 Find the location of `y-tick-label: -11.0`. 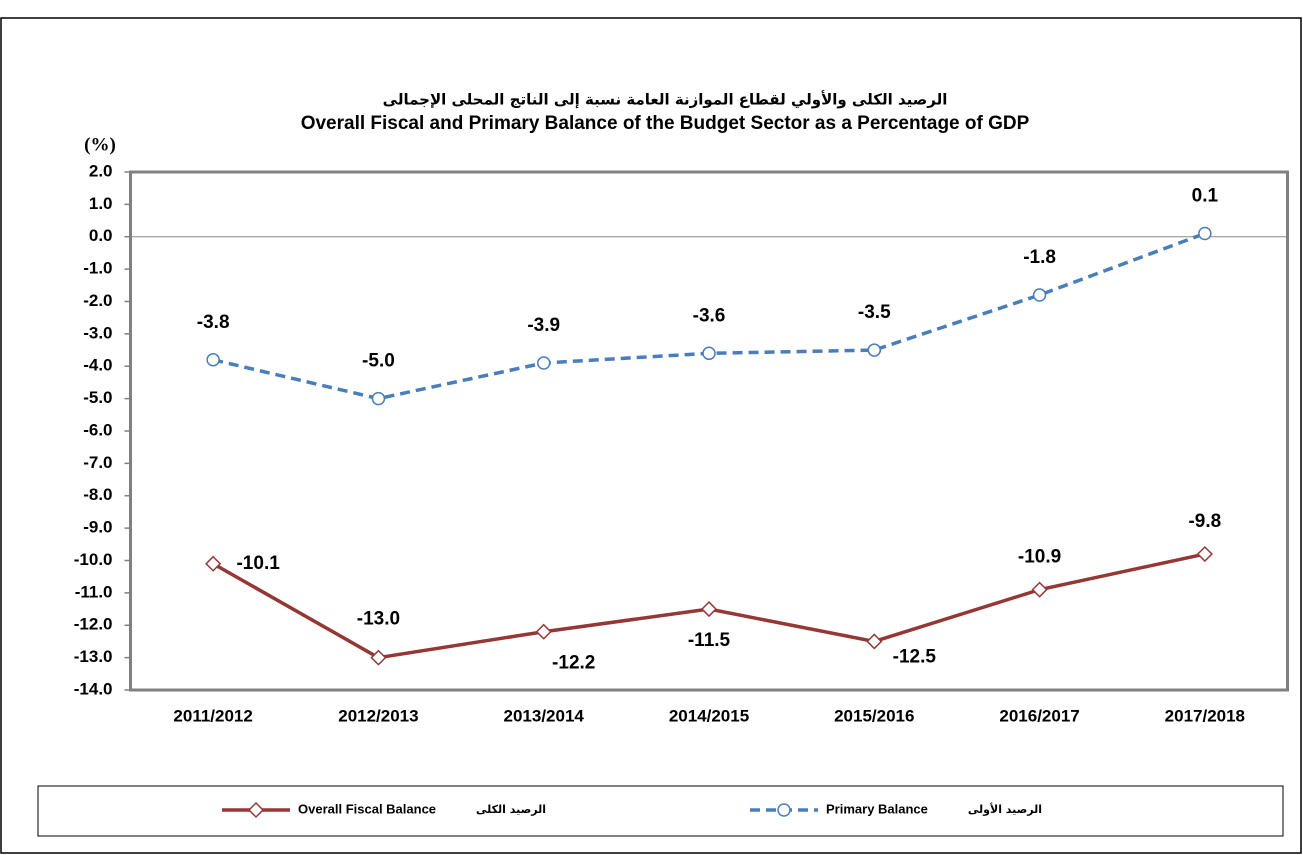

y-tick-label: -11.0 is located at coordinates (94, 591).